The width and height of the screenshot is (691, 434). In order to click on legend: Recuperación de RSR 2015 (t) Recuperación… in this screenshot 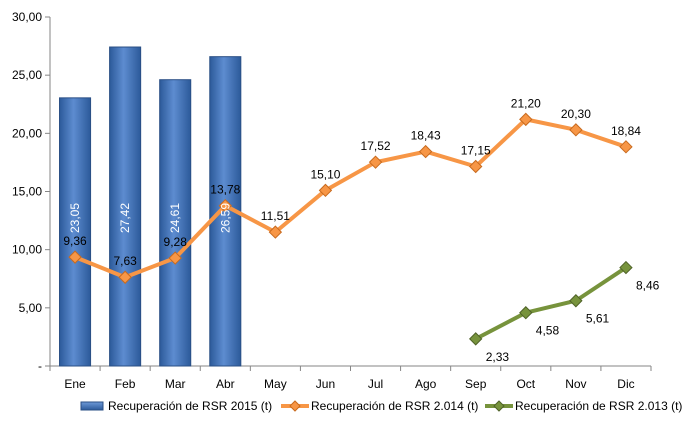, I will do `click(381, 406)`.